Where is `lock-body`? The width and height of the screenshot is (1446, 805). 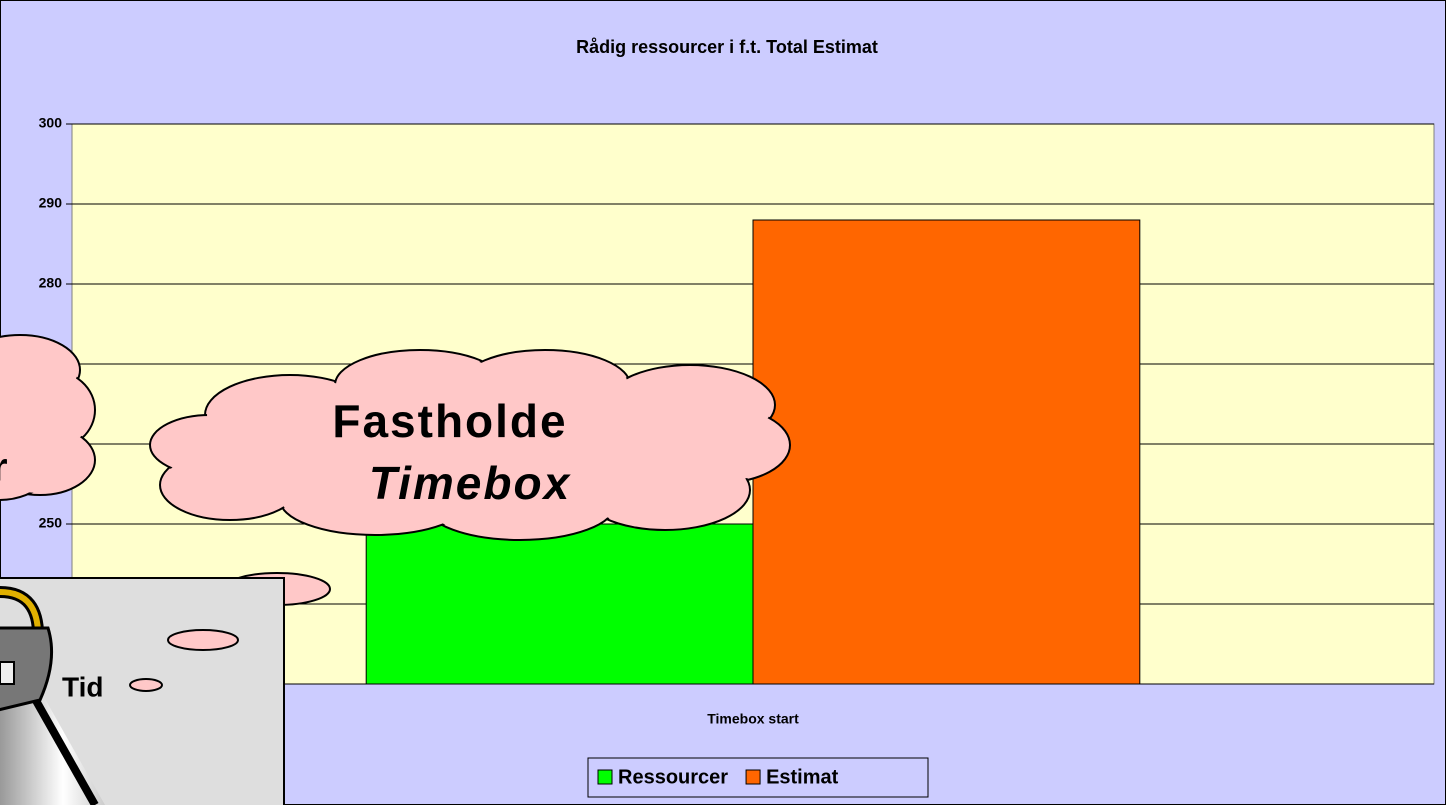 lock-body is located at coordinates (27, 669).